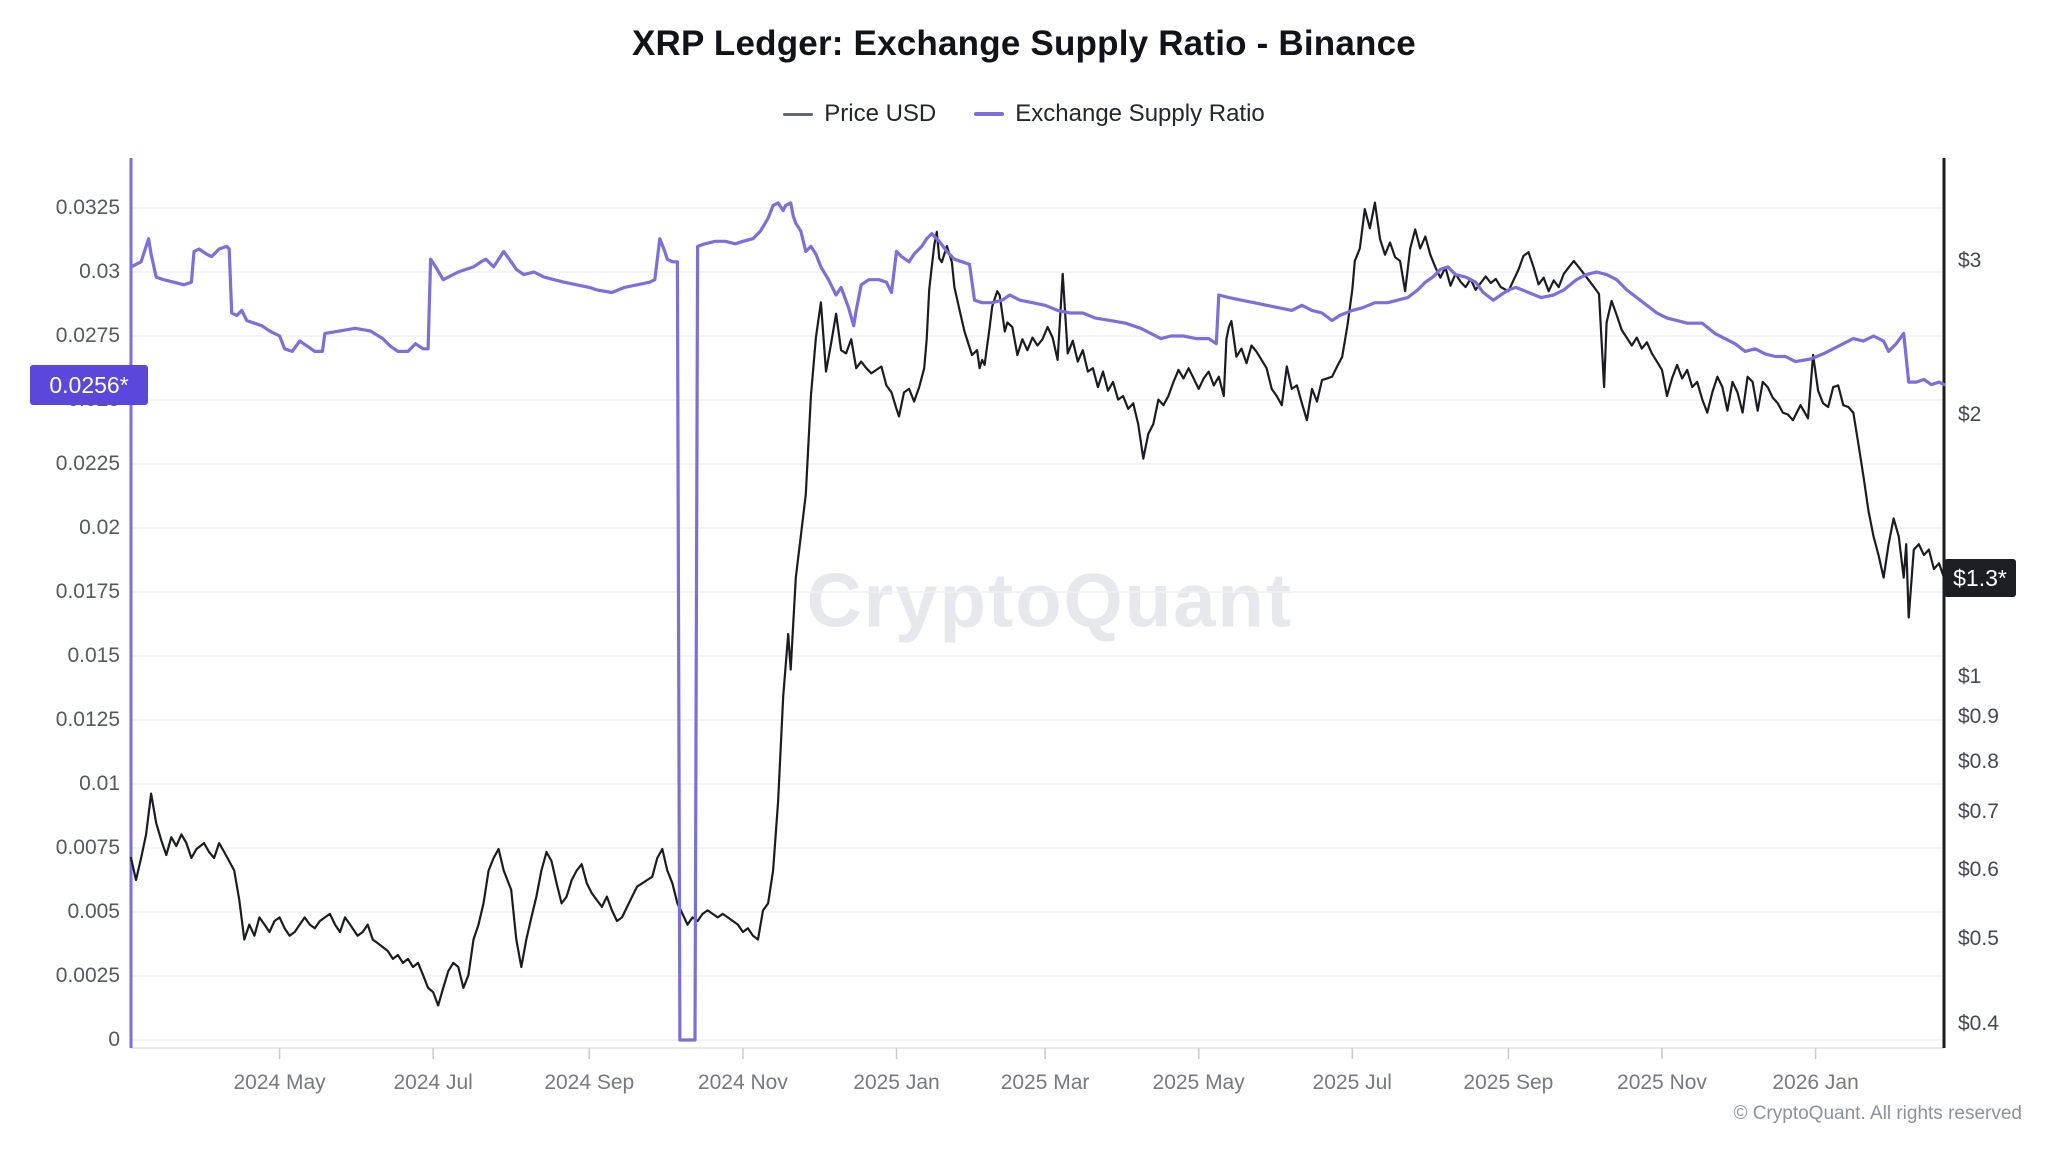 The image size is (2048, 1152). What do you see at coordinates (1970, 676) in the screenshot?
I see `y-axis-label-right: $1` at bounding box center [1970, 676].